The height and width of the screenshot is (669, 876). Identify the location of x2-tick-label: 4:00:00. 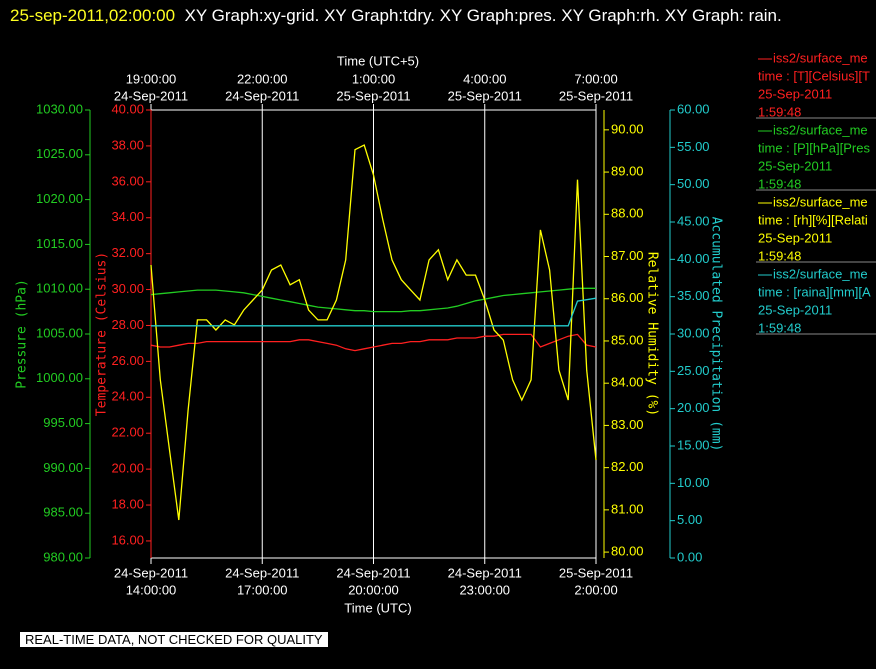
(484, 78).